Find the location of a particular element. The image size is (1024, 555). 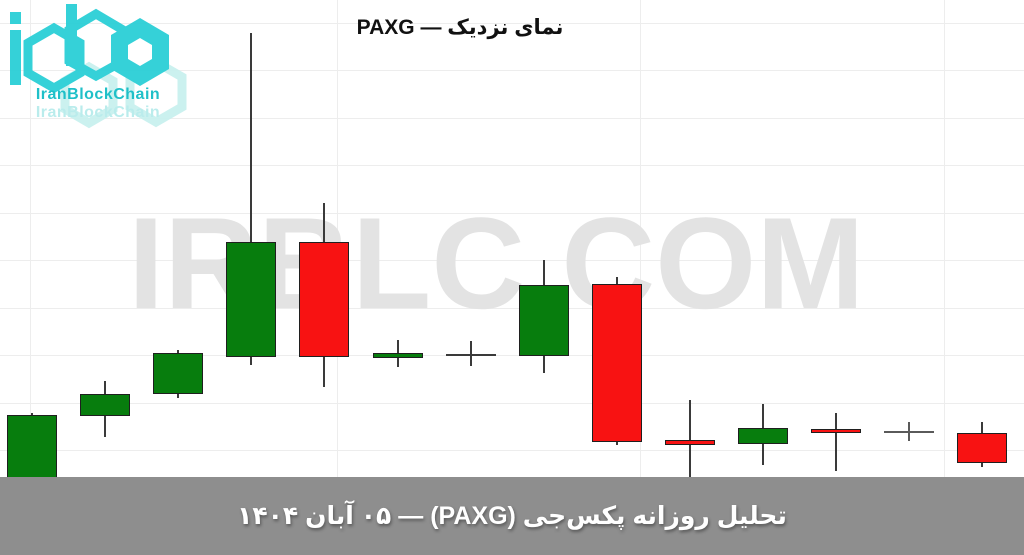

brand-name-shadow: IranBlockChain is located at coordinates (98, 112).